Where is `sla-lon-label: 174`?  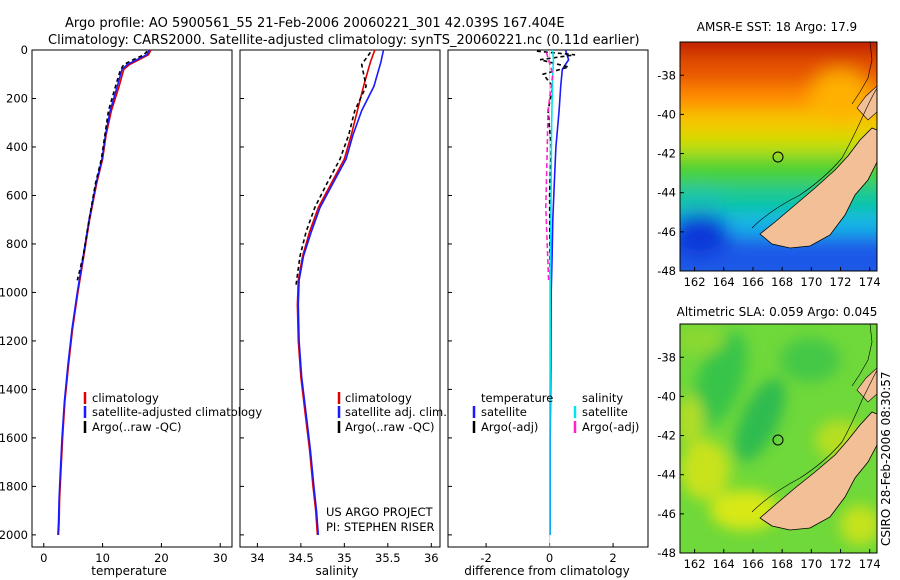 sla-lon-label: 174 is located at coordinates (870, 564).